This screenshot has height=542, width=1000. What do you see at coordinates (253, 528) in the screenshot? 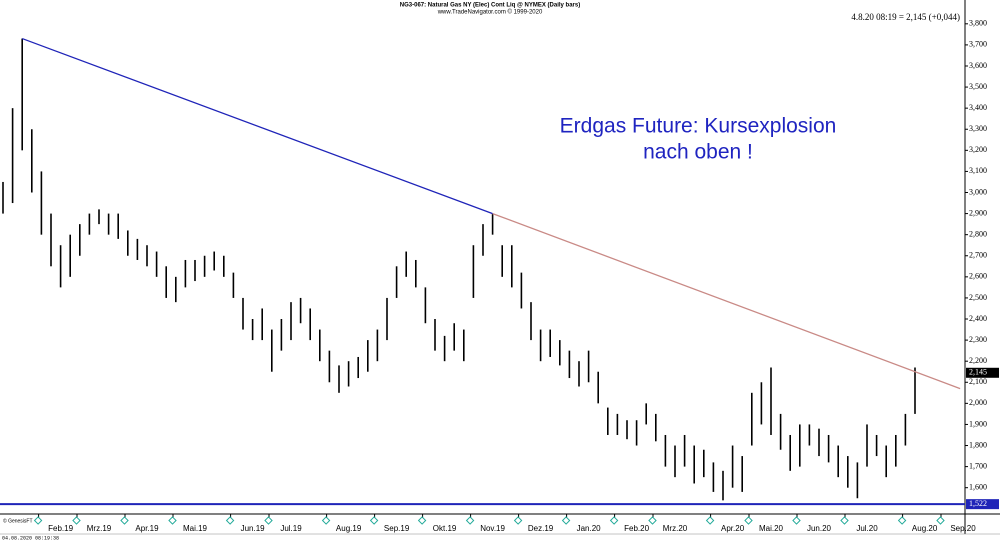
I see `x-tick-label: Jun.19` at bounding box center [253, 528].